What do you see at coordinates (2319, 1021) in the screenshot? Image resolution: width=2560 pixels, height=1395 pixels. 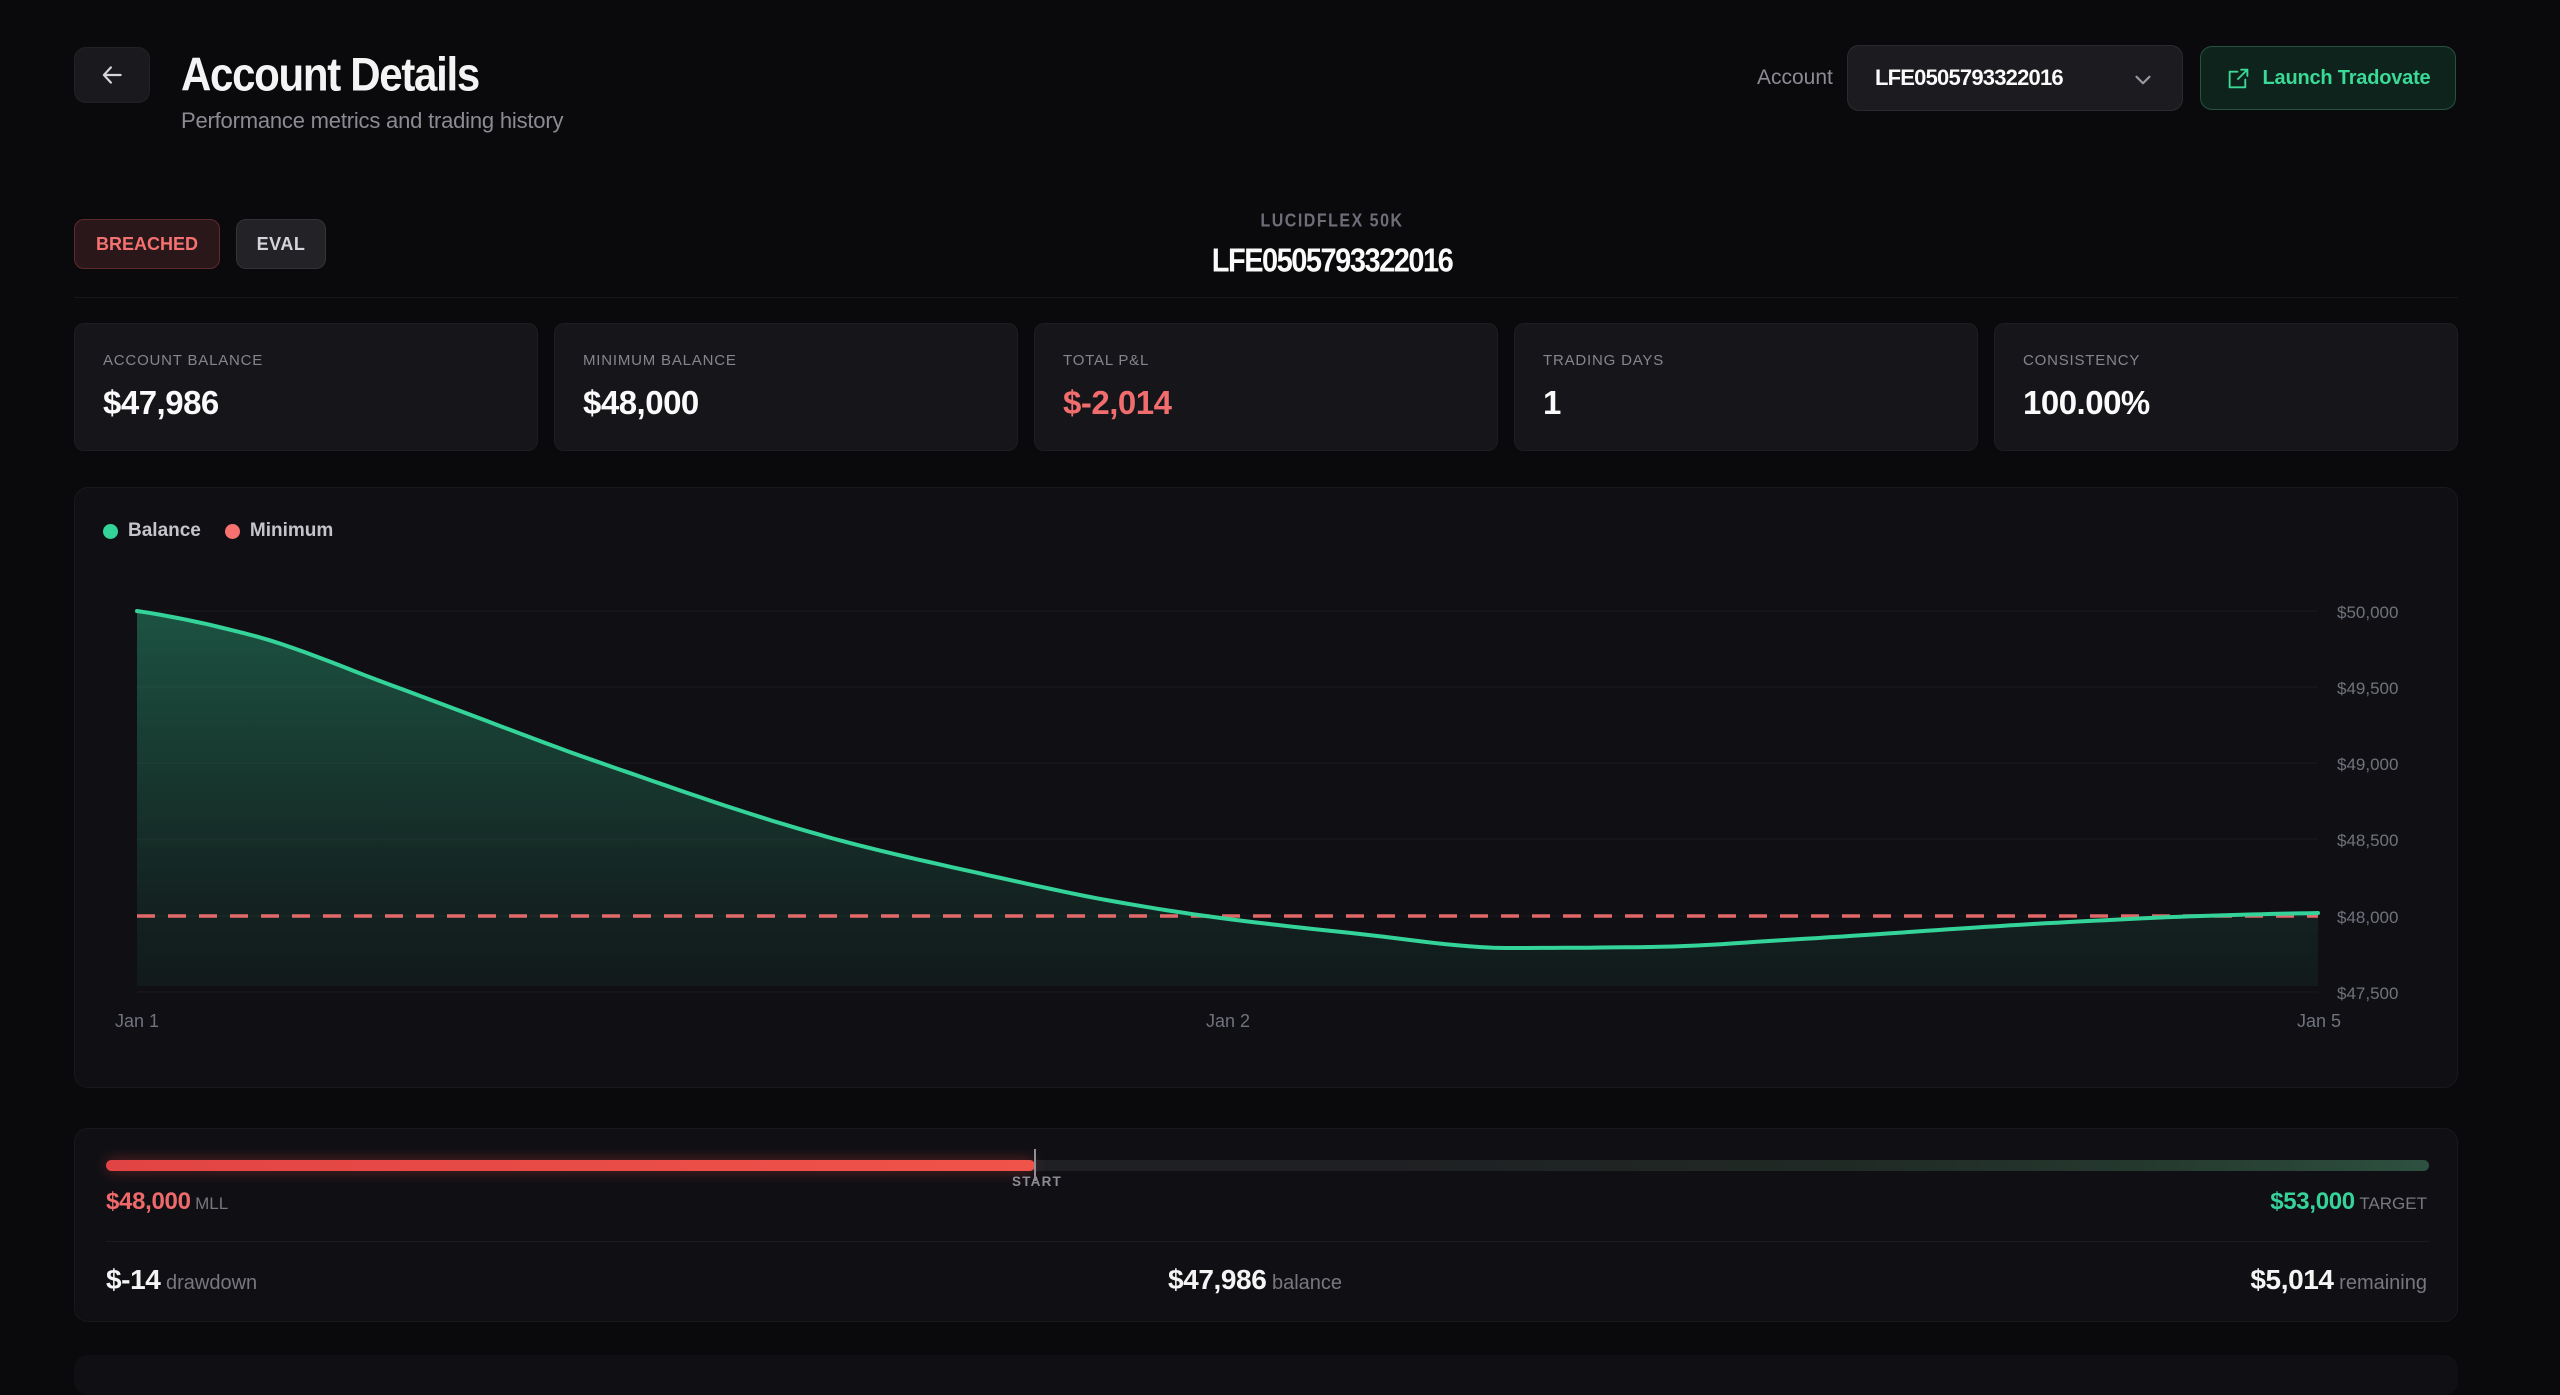 I see `svg-text: Jan 5` at bounding box center [2319, 1021].